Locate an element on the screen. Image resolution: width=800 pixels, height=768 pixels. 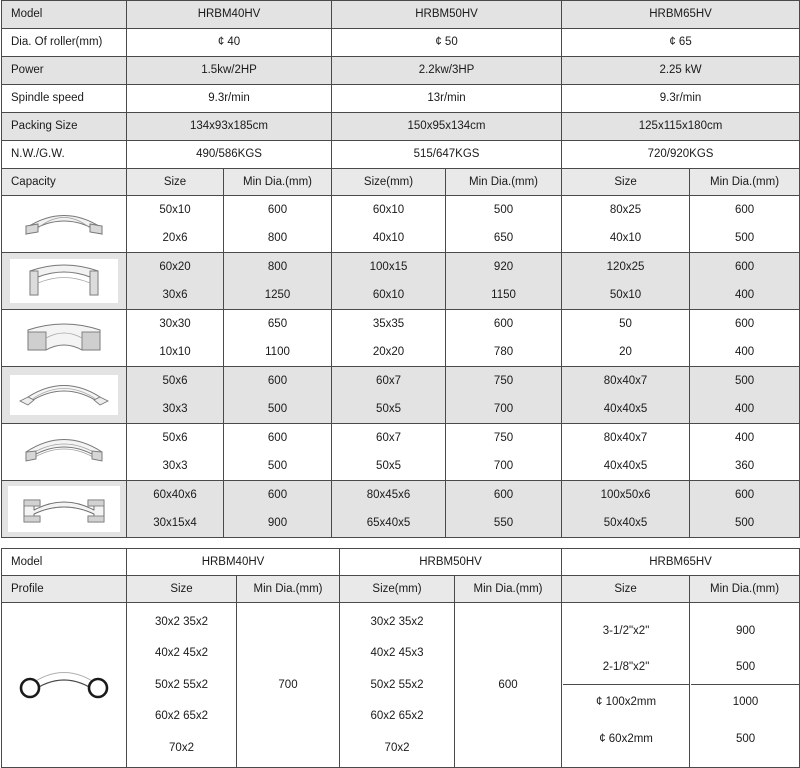
value: 750 is located at coordinates (503, 438).